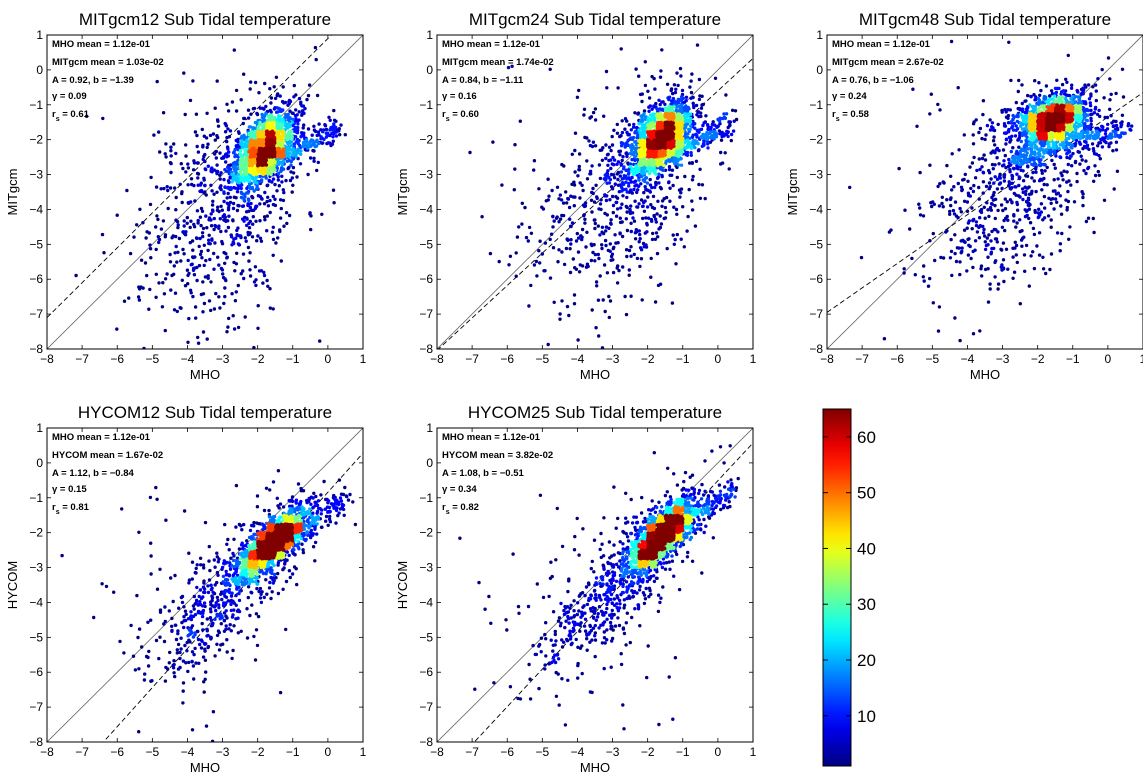 The width and height of the screenshot is (1143, 772). What do you see at coordinates (36, 140) in the screenshot?
I see `y-tick-label: −2` at bounding box center [36, 140].